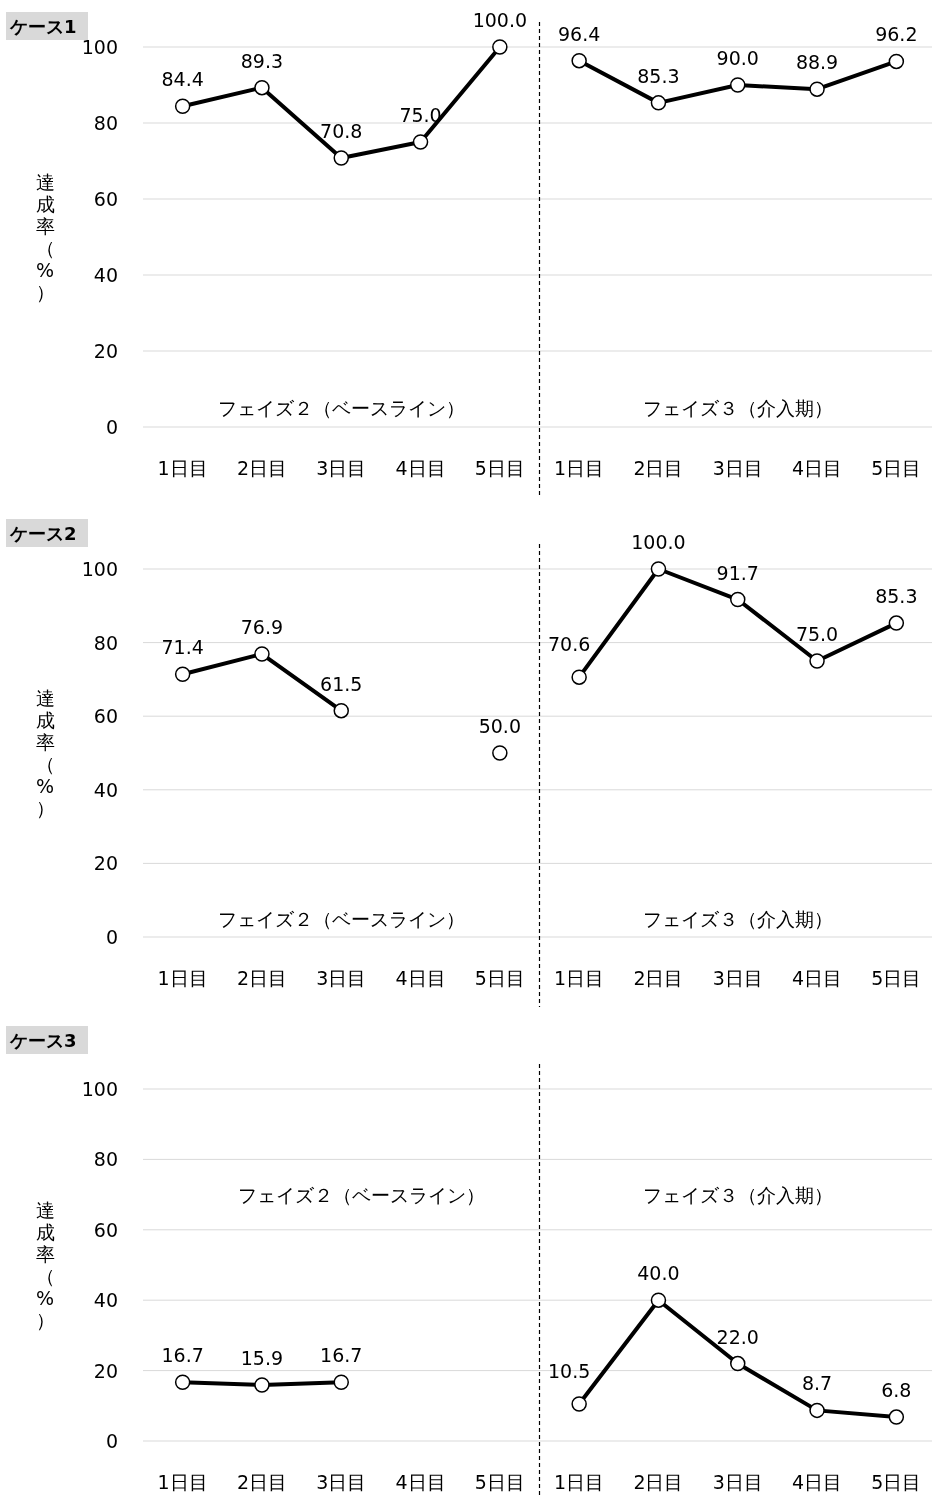 This screenshot has width=932, height=1497. Describe the element at coordinates (43, 1040) in the screenshot. I see `chart-title: ケース3` at that location.